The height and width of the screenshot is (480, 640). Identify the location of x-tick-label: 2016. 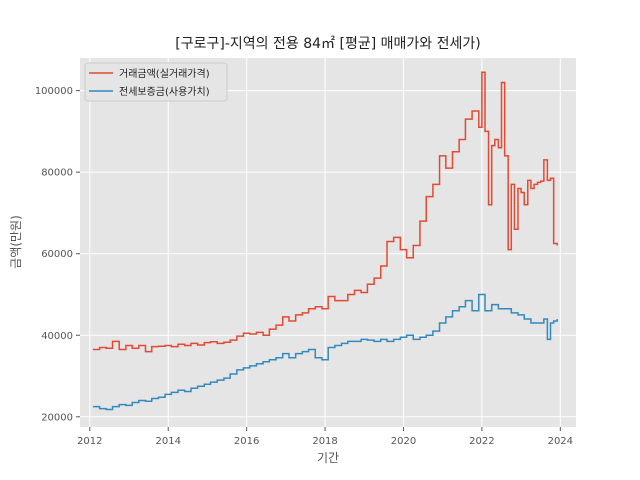
(246, 441).